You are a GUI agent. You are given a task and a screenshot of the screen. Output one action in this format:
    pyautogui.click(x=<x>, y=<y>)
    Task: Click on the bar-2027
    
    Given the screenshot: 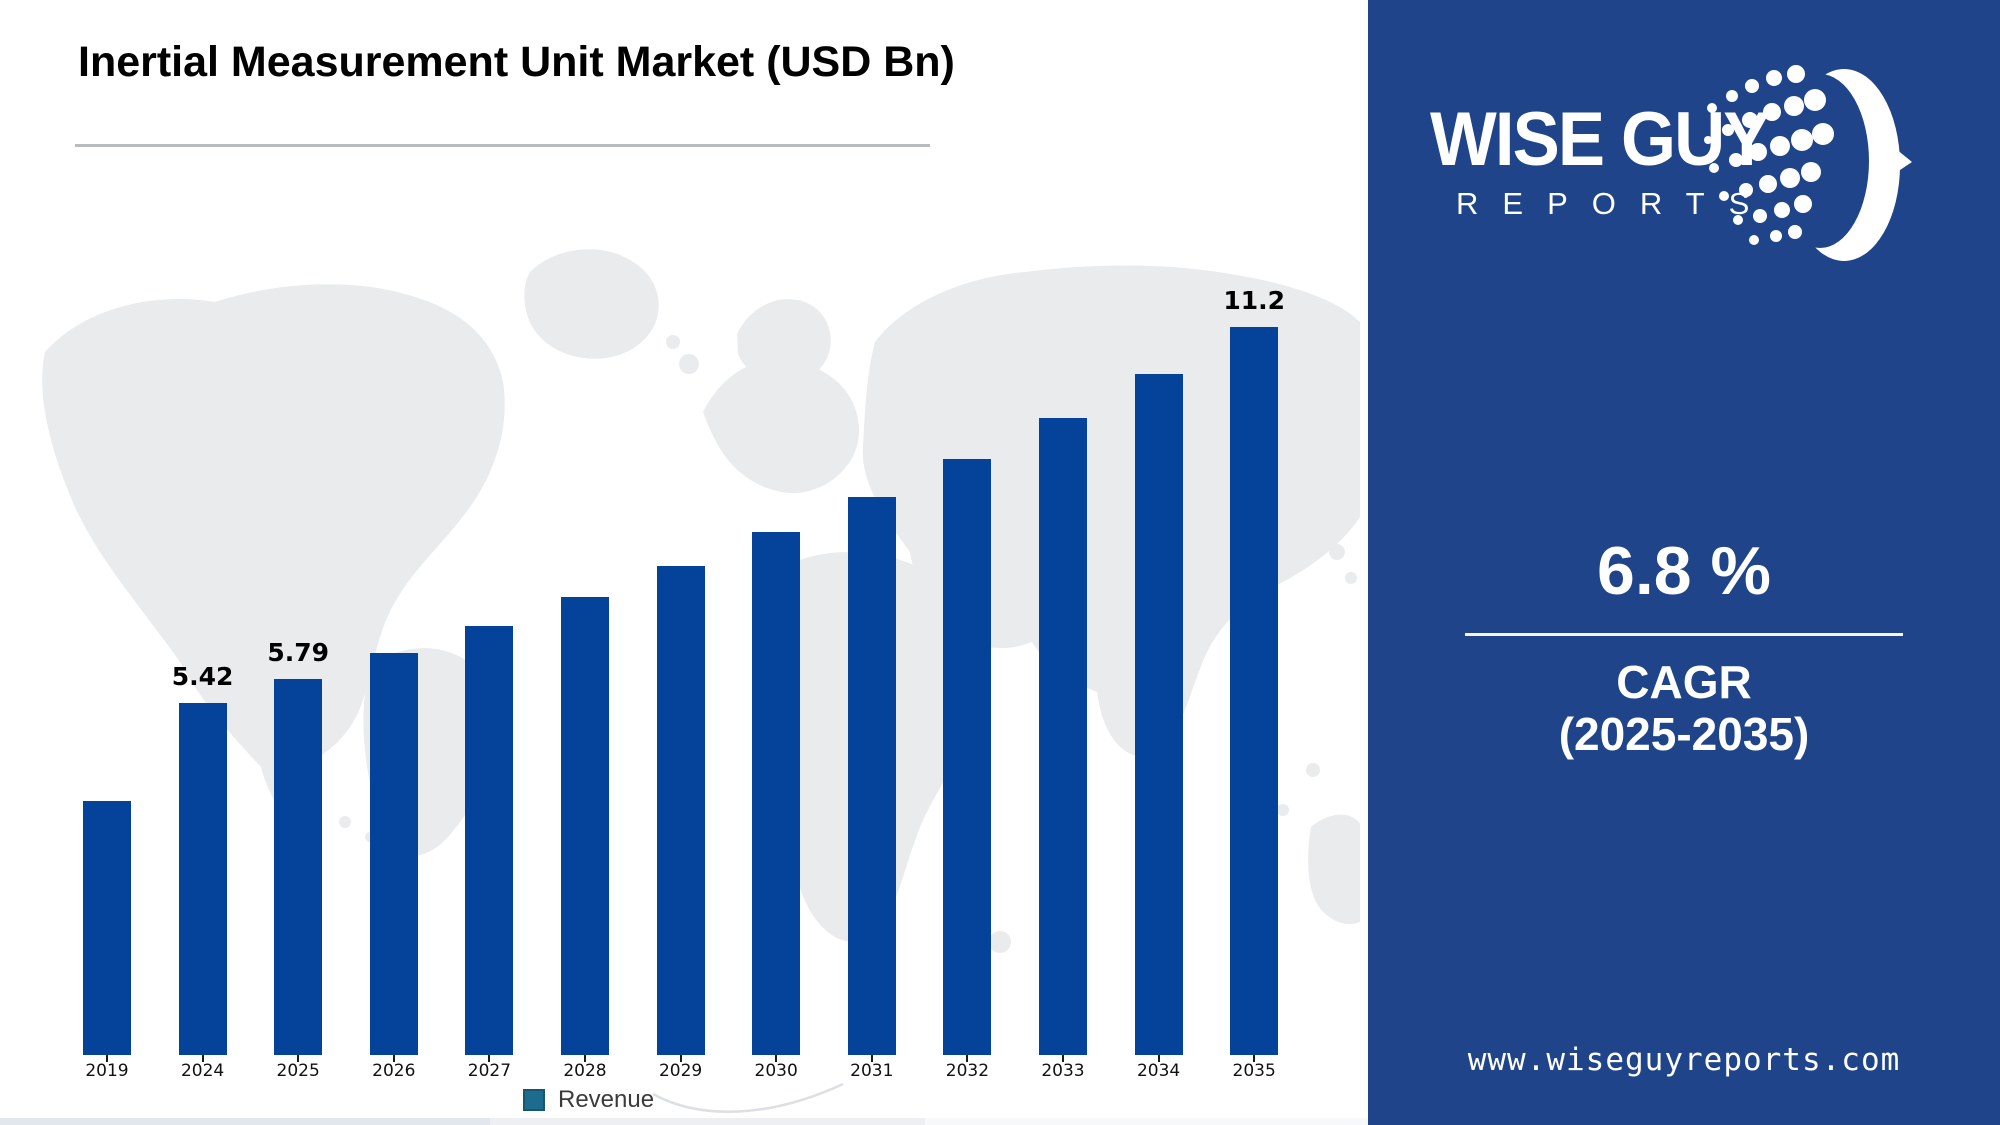 What is the action you would take?
    pyautogui.click(x=489, y=840)
    